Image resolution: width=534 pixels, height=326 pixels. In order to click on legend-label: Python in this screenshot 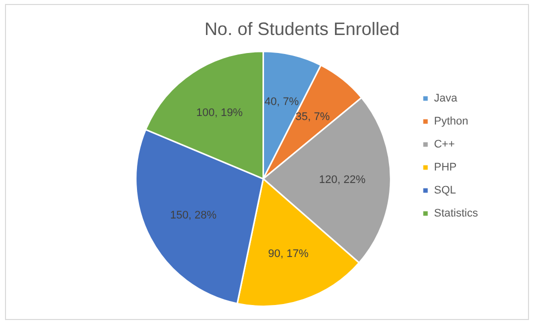, I will do `click(451, 122)`.